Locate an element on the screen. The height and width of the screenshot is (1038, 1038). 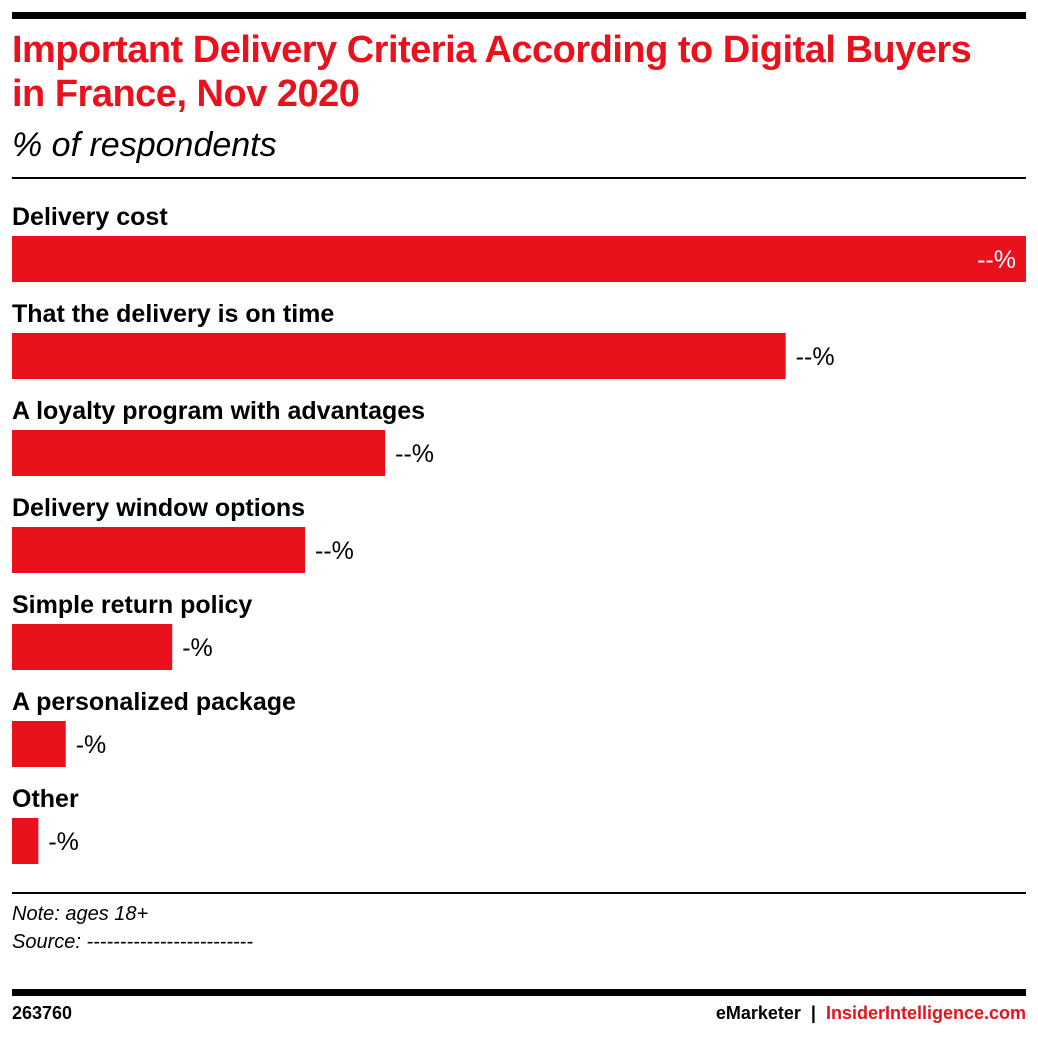
brand-footer: eMarketer | InsiderIntelligence.com is located at coordinates (871, 1013).